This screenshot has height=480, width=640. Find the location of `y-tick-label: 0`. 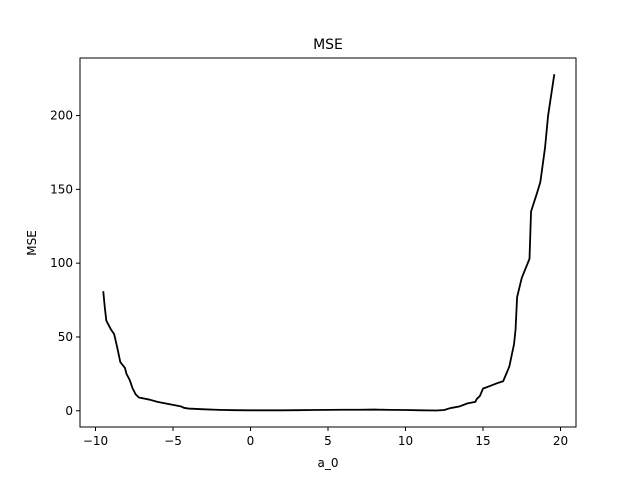

y-tick-label: 0 is located at coordinates (69, 411).